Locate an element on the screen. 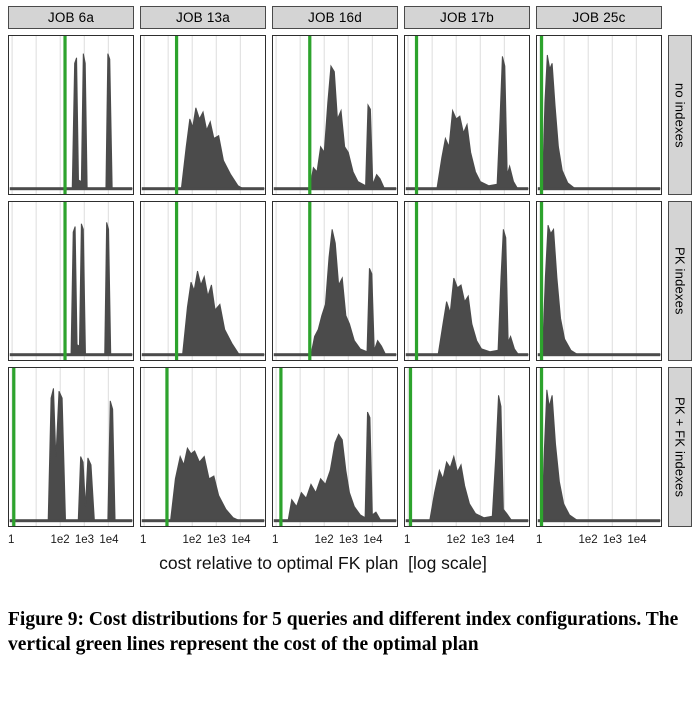 This screenshot has width=700, height=726. density-panel-13a-no-indexes is located at coordinates (203, 115).